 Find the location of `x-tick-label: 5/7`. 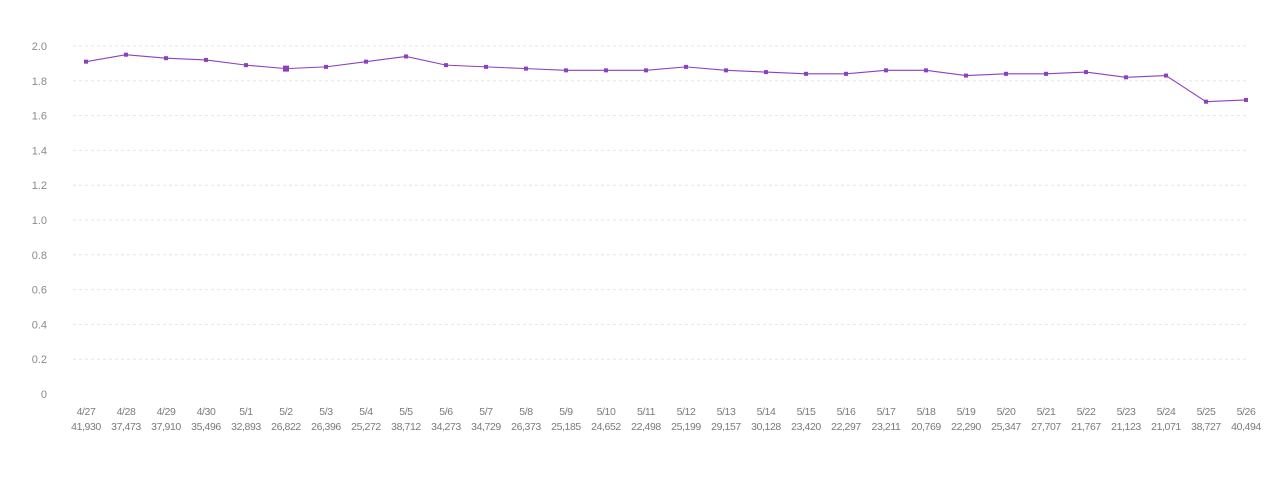

x-tick-label: 5/7 is located at coordinates (486, 412).